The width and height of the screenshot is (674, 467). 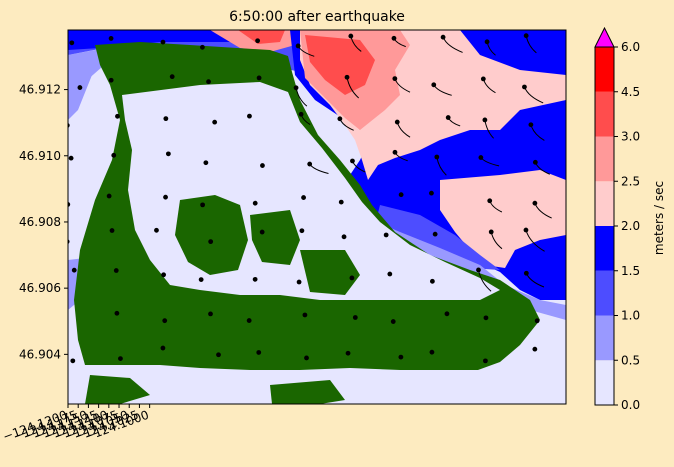 I want to click on y-axis: 46.904 46.906 46.908 46.910 46.912, so click(x=43, y=222).